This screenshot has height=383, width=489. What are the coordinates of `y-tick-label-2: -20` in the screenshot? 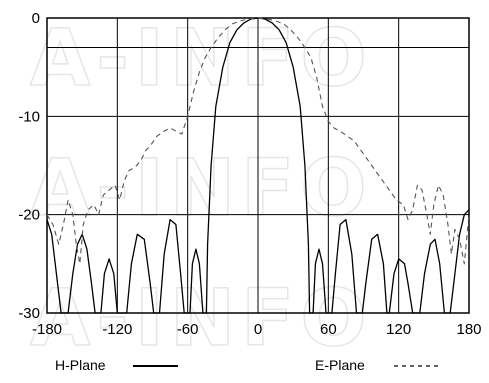 It's located at (29, 215).